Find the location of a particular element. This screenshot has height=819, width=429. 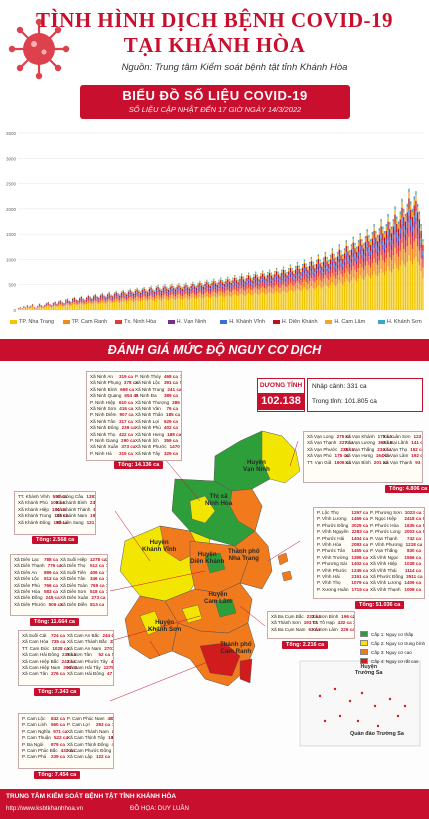

ward-name: Xã Vạn Thắng is located at coordinates (360, 449).